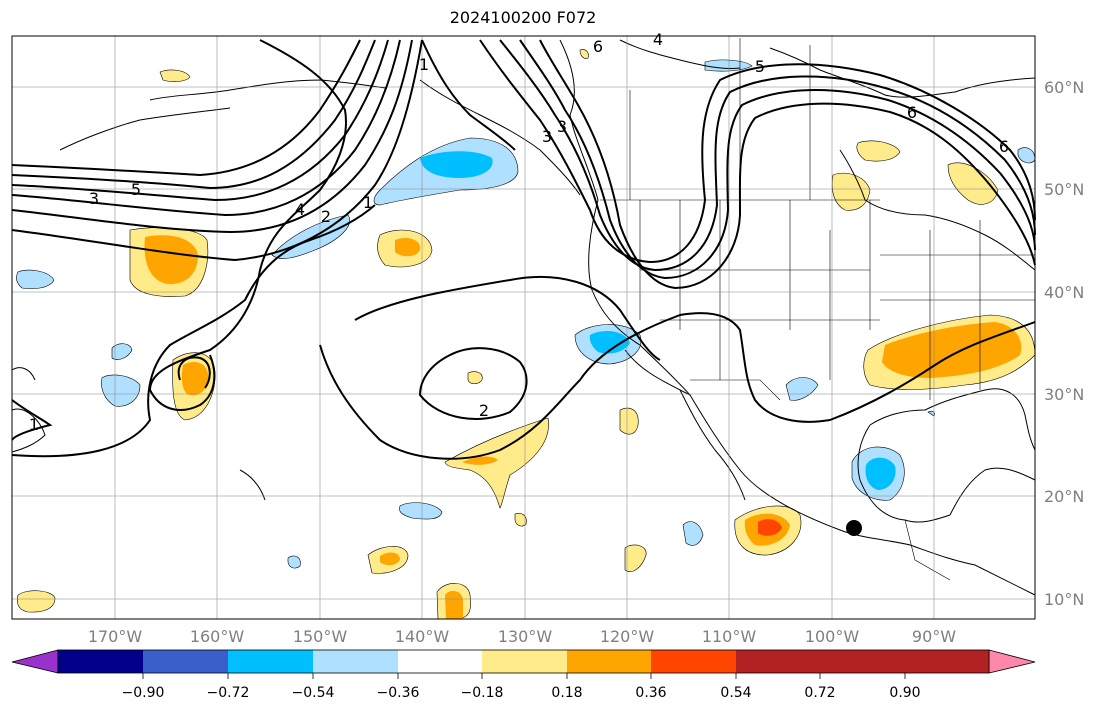  Describe the element at coordinates (422, 636) in the screenshot. I see `longitude-label: 140°W` at that location.